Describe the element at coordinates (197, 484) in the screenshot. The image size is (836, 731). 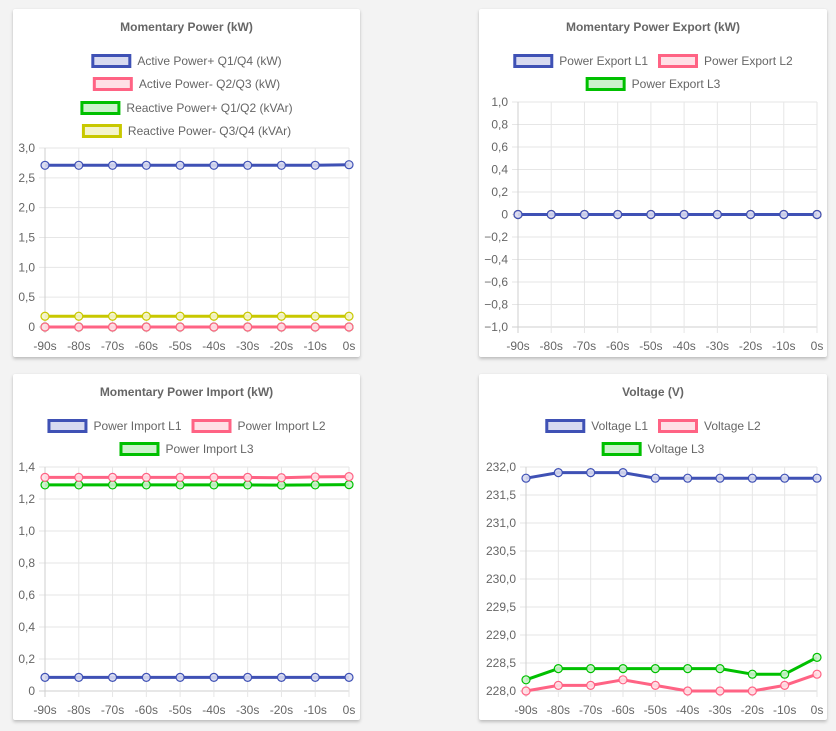
I see `series-green` at that location.